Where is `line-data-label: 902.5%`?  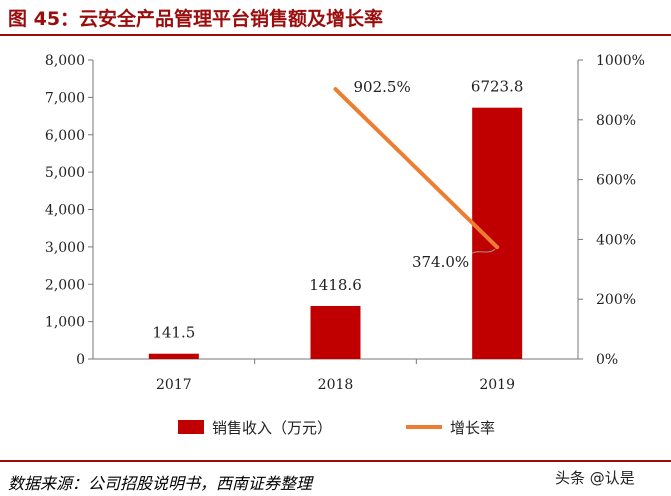 line-data-label: 902.5% is located at coordinates (382, 87).